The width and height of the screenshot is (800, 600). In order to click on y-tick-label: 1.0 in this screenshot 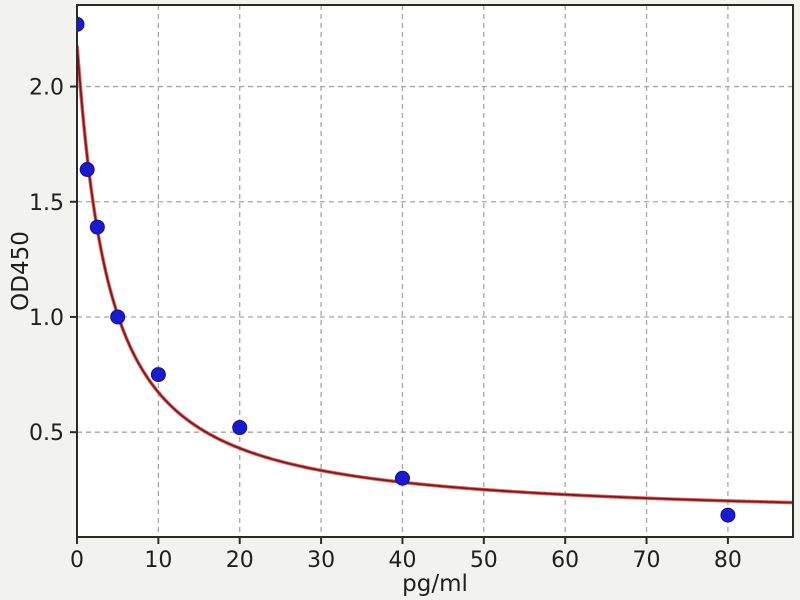, I will do `click(46, 318)`.